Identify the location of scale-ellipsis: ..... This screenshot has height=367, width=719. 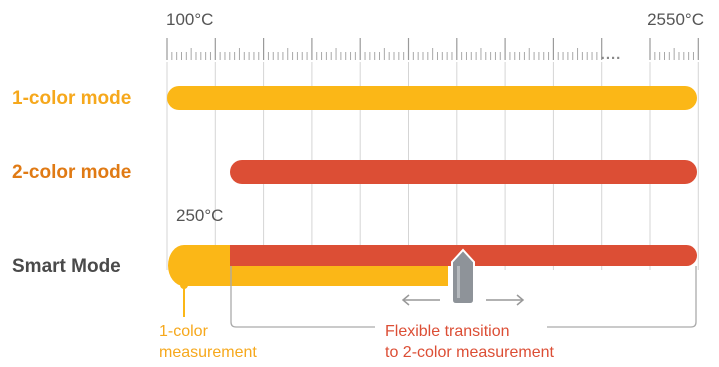
(611, 54).